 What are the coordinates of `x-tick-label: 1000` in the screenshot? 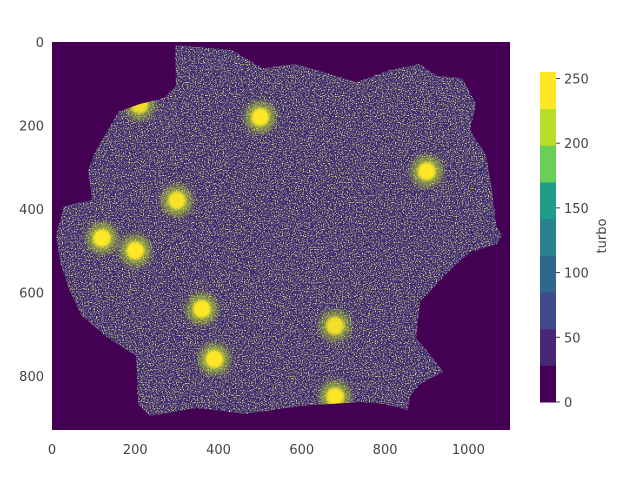 It's located at (468, 450).